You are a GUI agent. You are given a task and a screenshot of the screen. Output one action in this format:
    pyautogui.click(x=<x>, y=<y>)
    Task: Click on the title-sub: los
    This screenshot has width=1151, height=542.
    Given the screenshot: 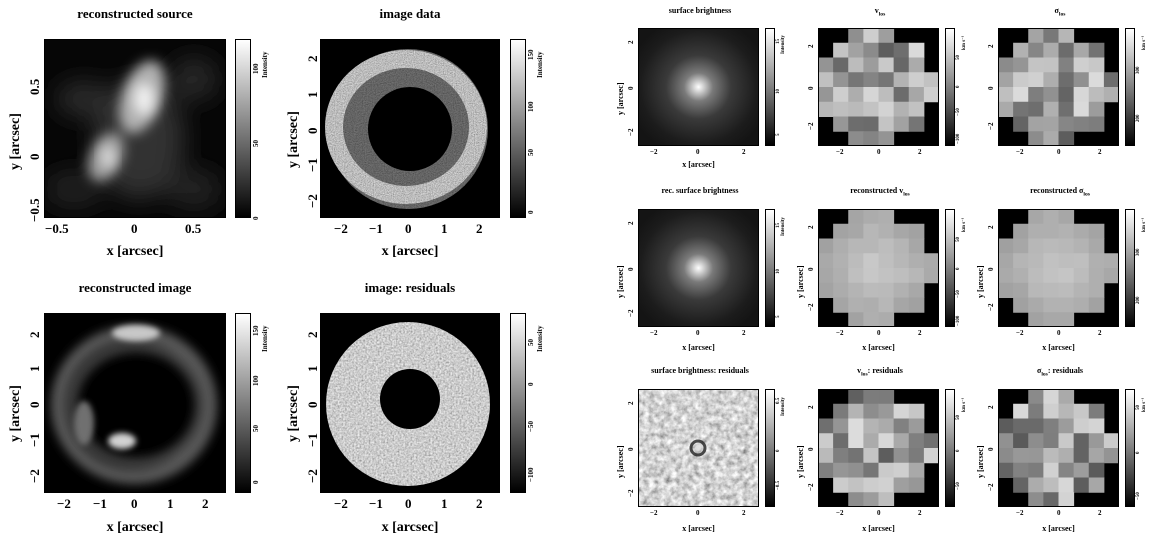 What is the action you would take?
    pyautogui.click(x=1044, y=374)
    